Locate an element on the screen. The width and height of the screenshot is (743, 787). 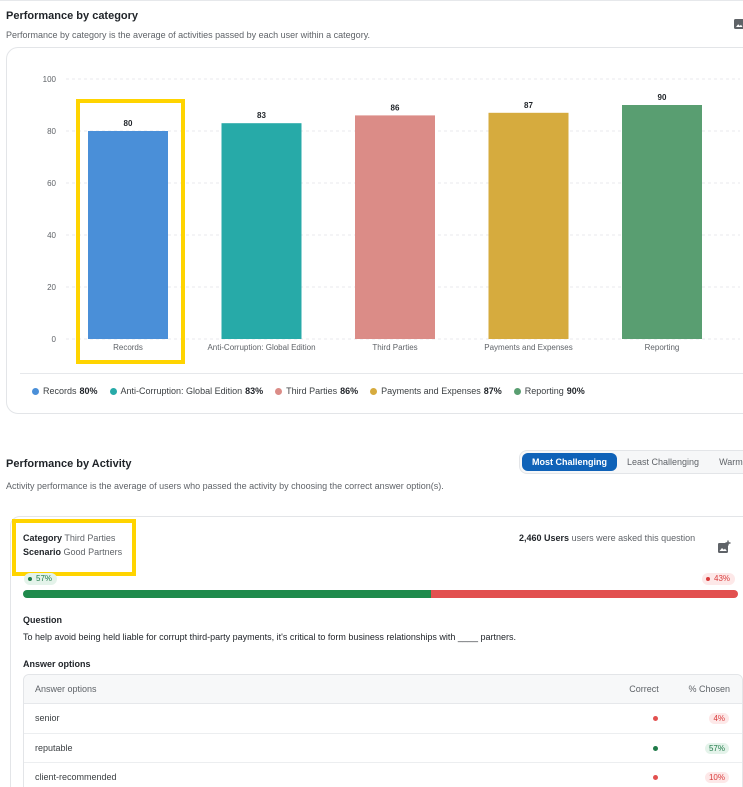
incorrect-pct-badge: 43% is located at coordinates (719, 579).